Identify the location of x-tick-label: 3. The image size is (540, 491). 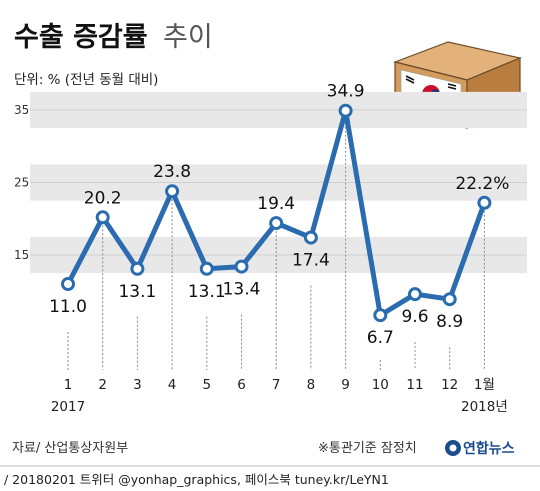
(137, 385).